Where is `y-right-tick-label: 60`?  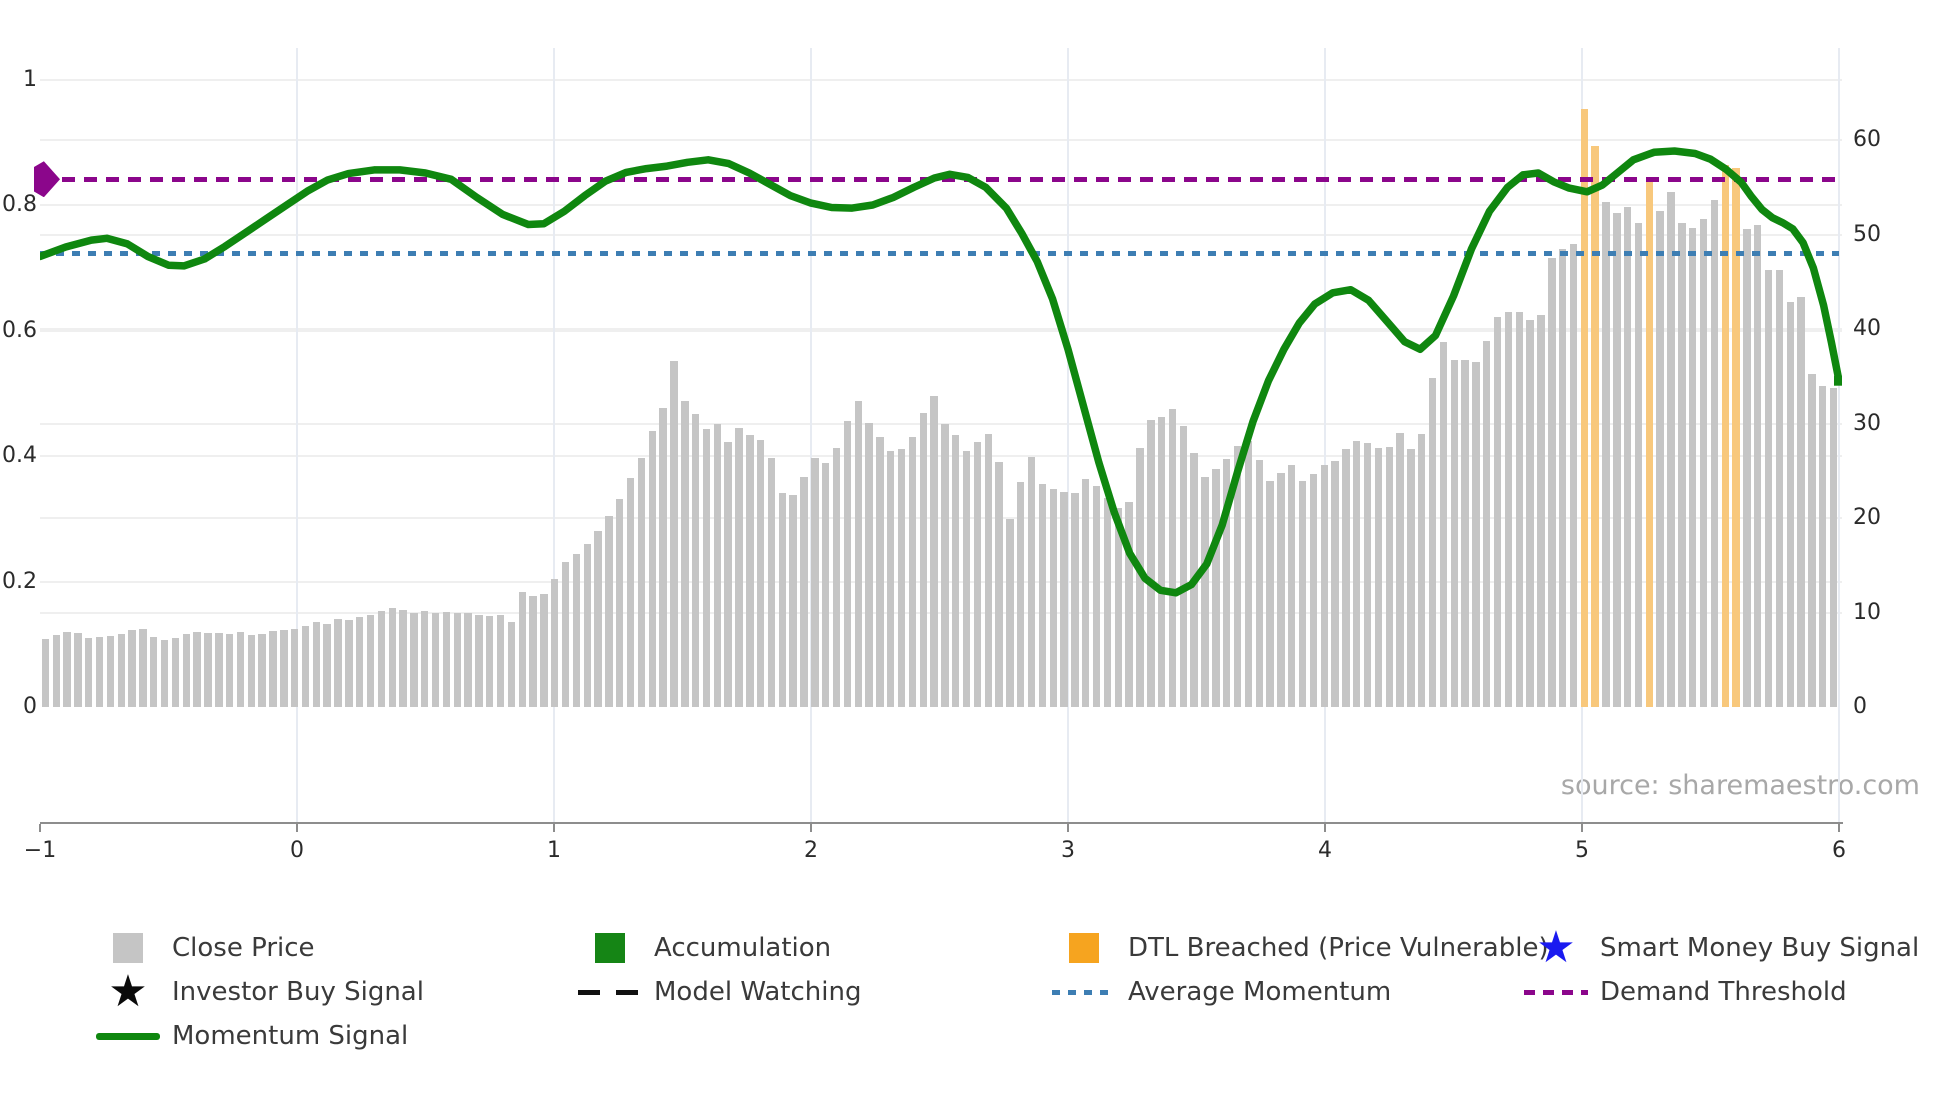 y-right-tick-label: 60 is located at coordinates (1867, 139).